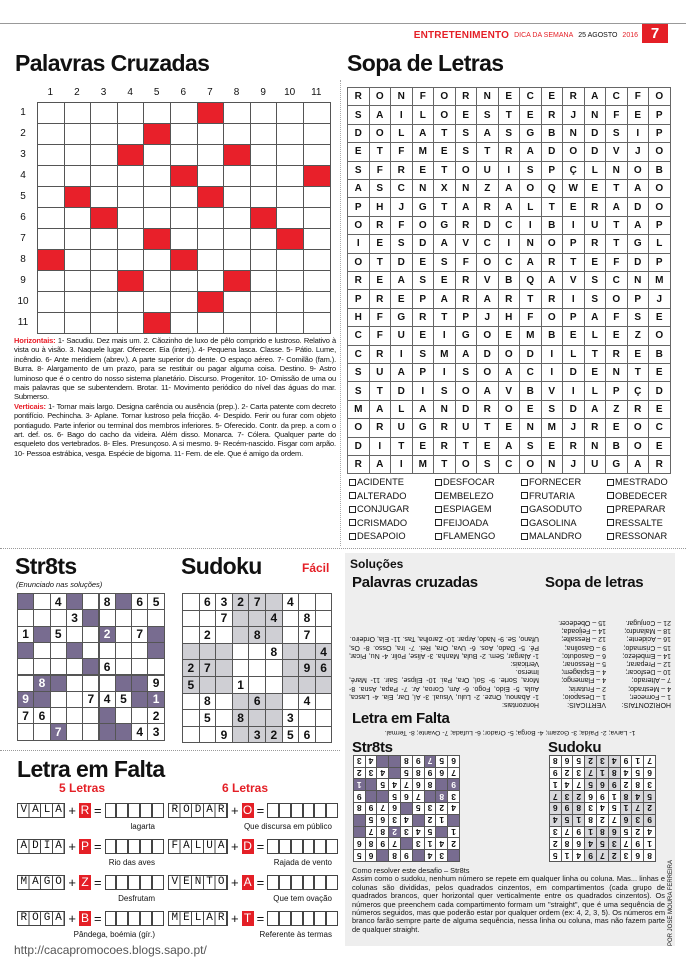 The image size is (686, 960). I want to click on wordsearch-word-item: MALANDRO, so click(551, 536).